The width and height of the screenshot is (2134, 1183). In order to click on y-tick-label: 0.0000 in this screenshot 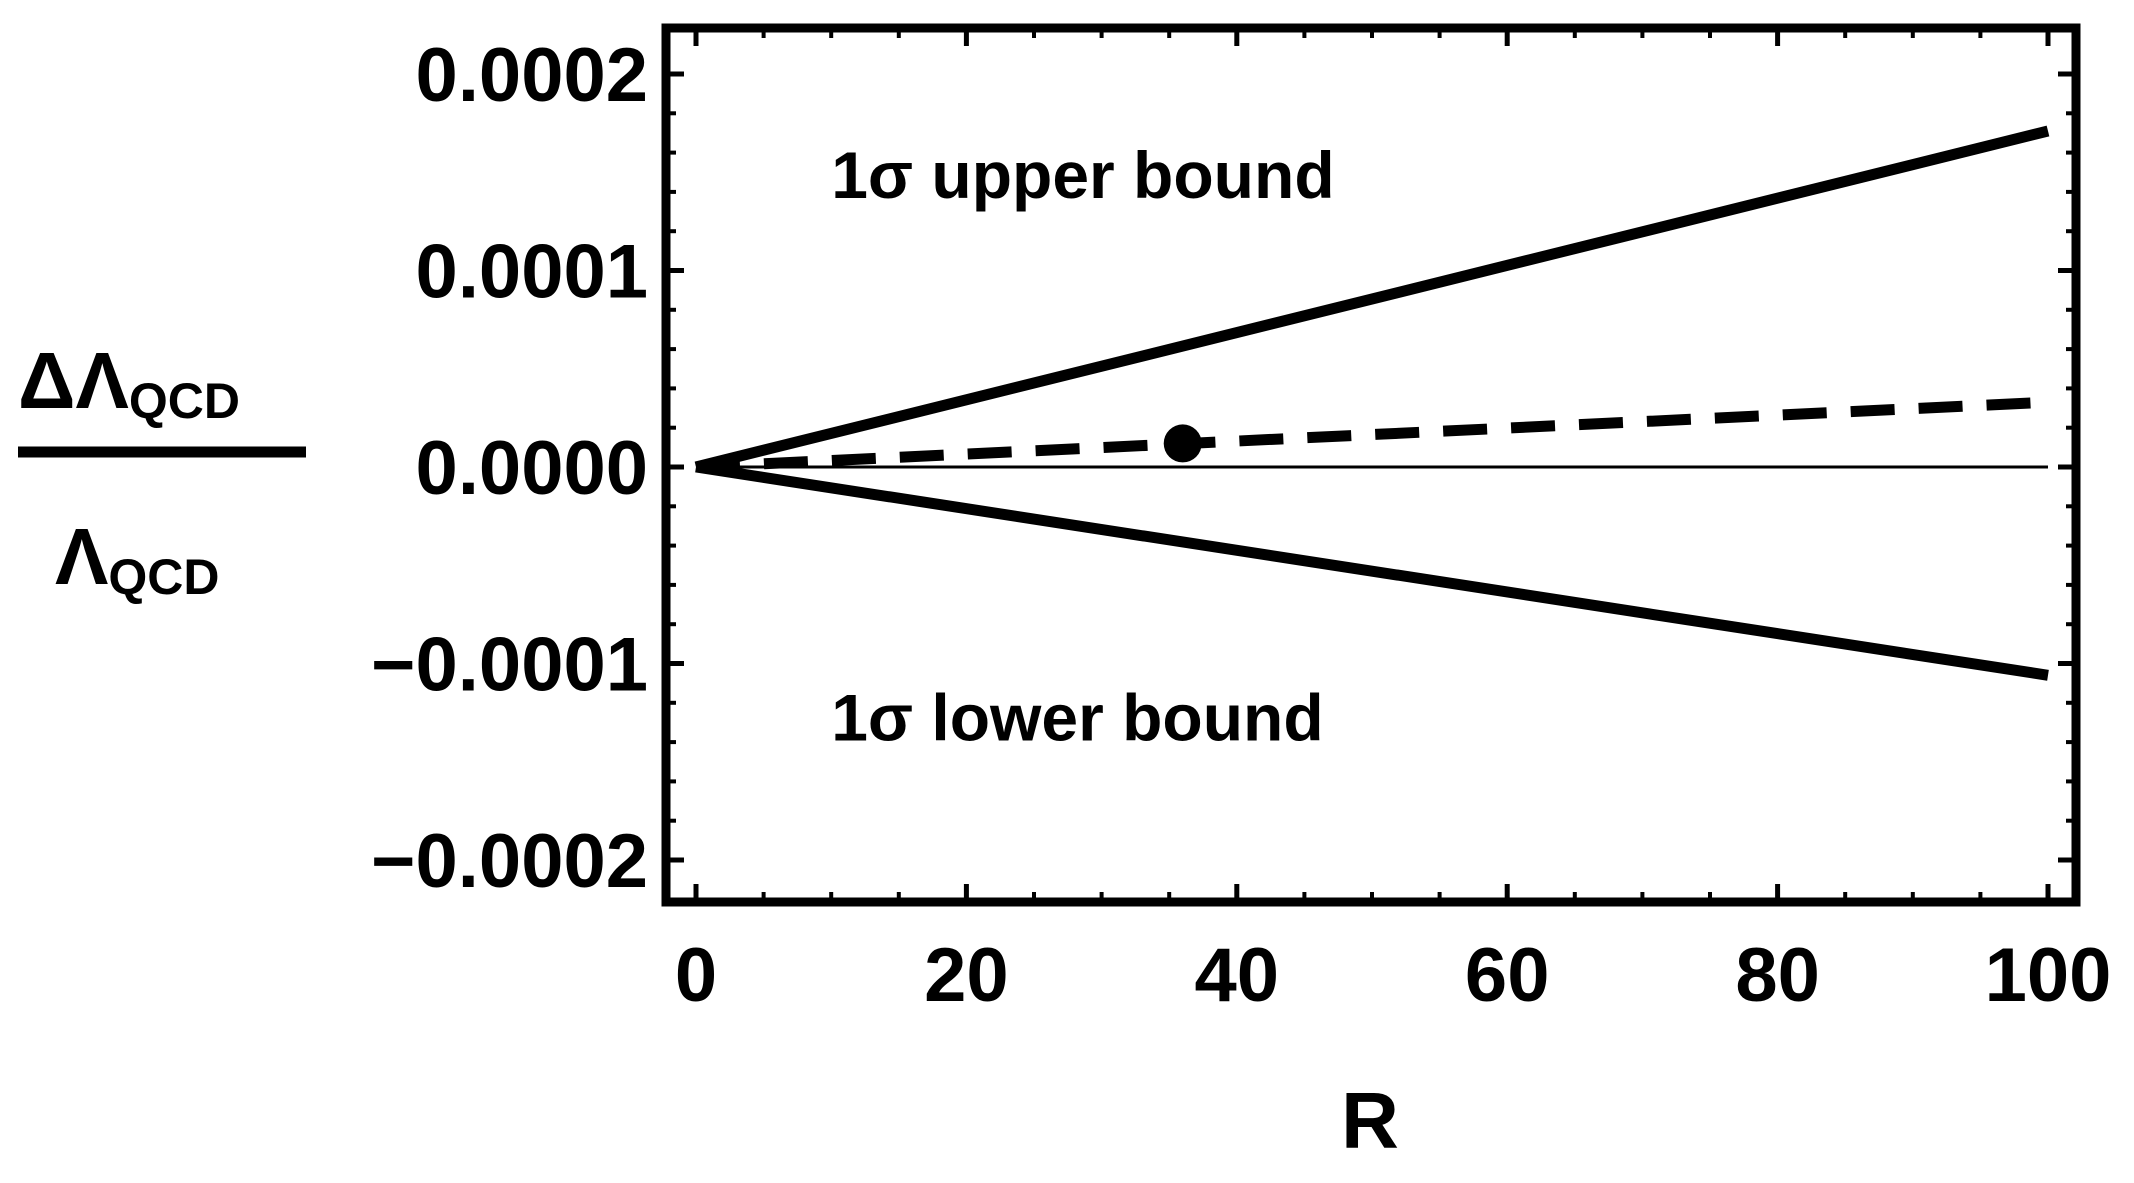, I will do `click(532, 468)`.